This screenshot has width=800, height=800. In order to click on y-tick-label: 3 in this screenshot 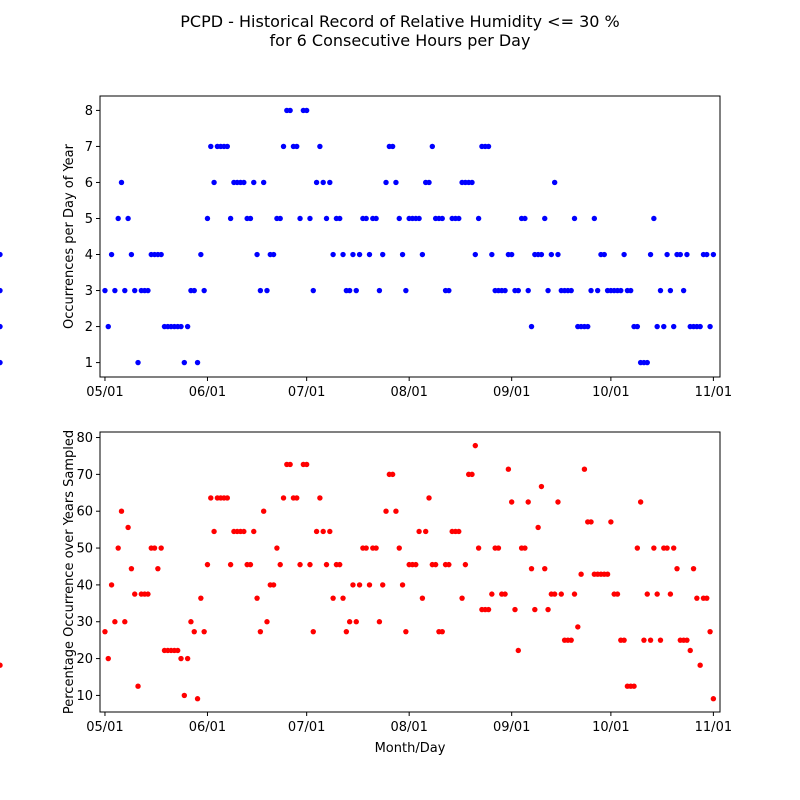, I will do `click(89, 291)`.